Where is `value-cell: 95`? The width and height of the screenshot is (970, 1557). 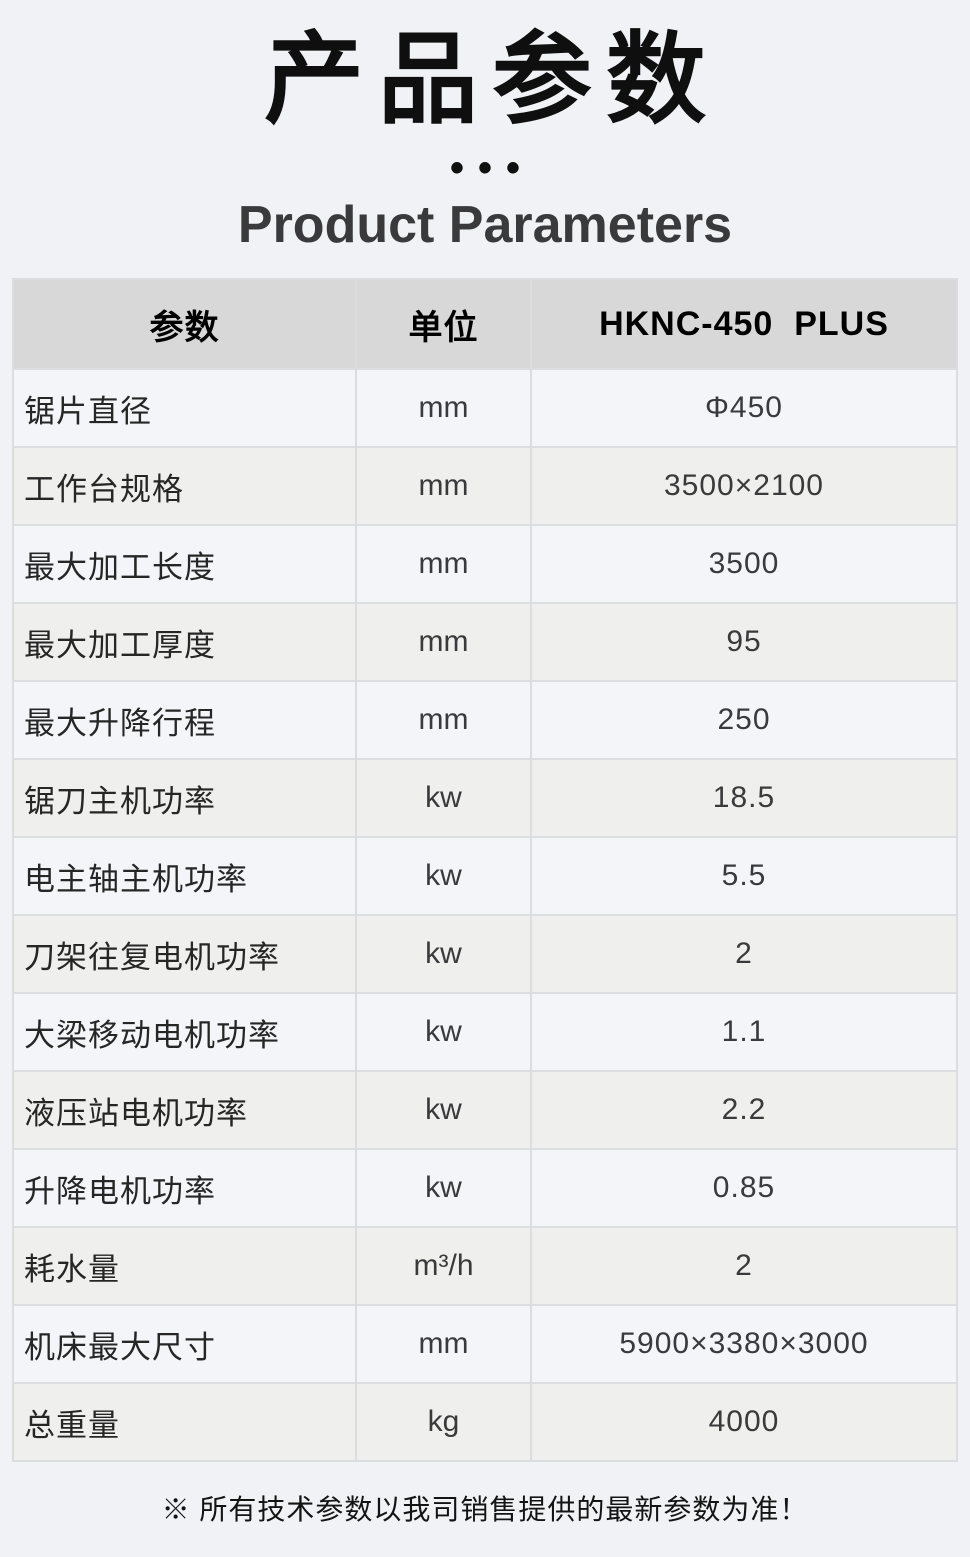
value-cell: 95 is located at coordinates (744, 642).